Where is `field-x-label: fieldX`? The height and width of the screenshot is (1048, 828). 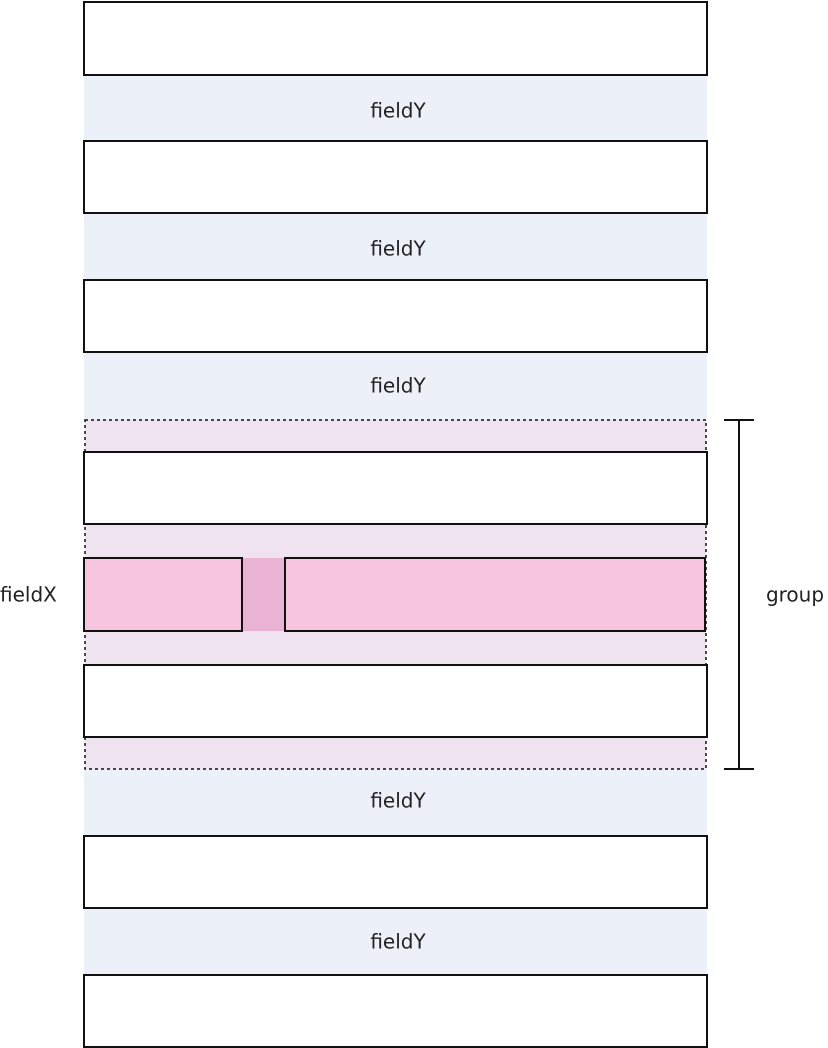
field-x-label: fieldX is located at coordinates (28, 595).